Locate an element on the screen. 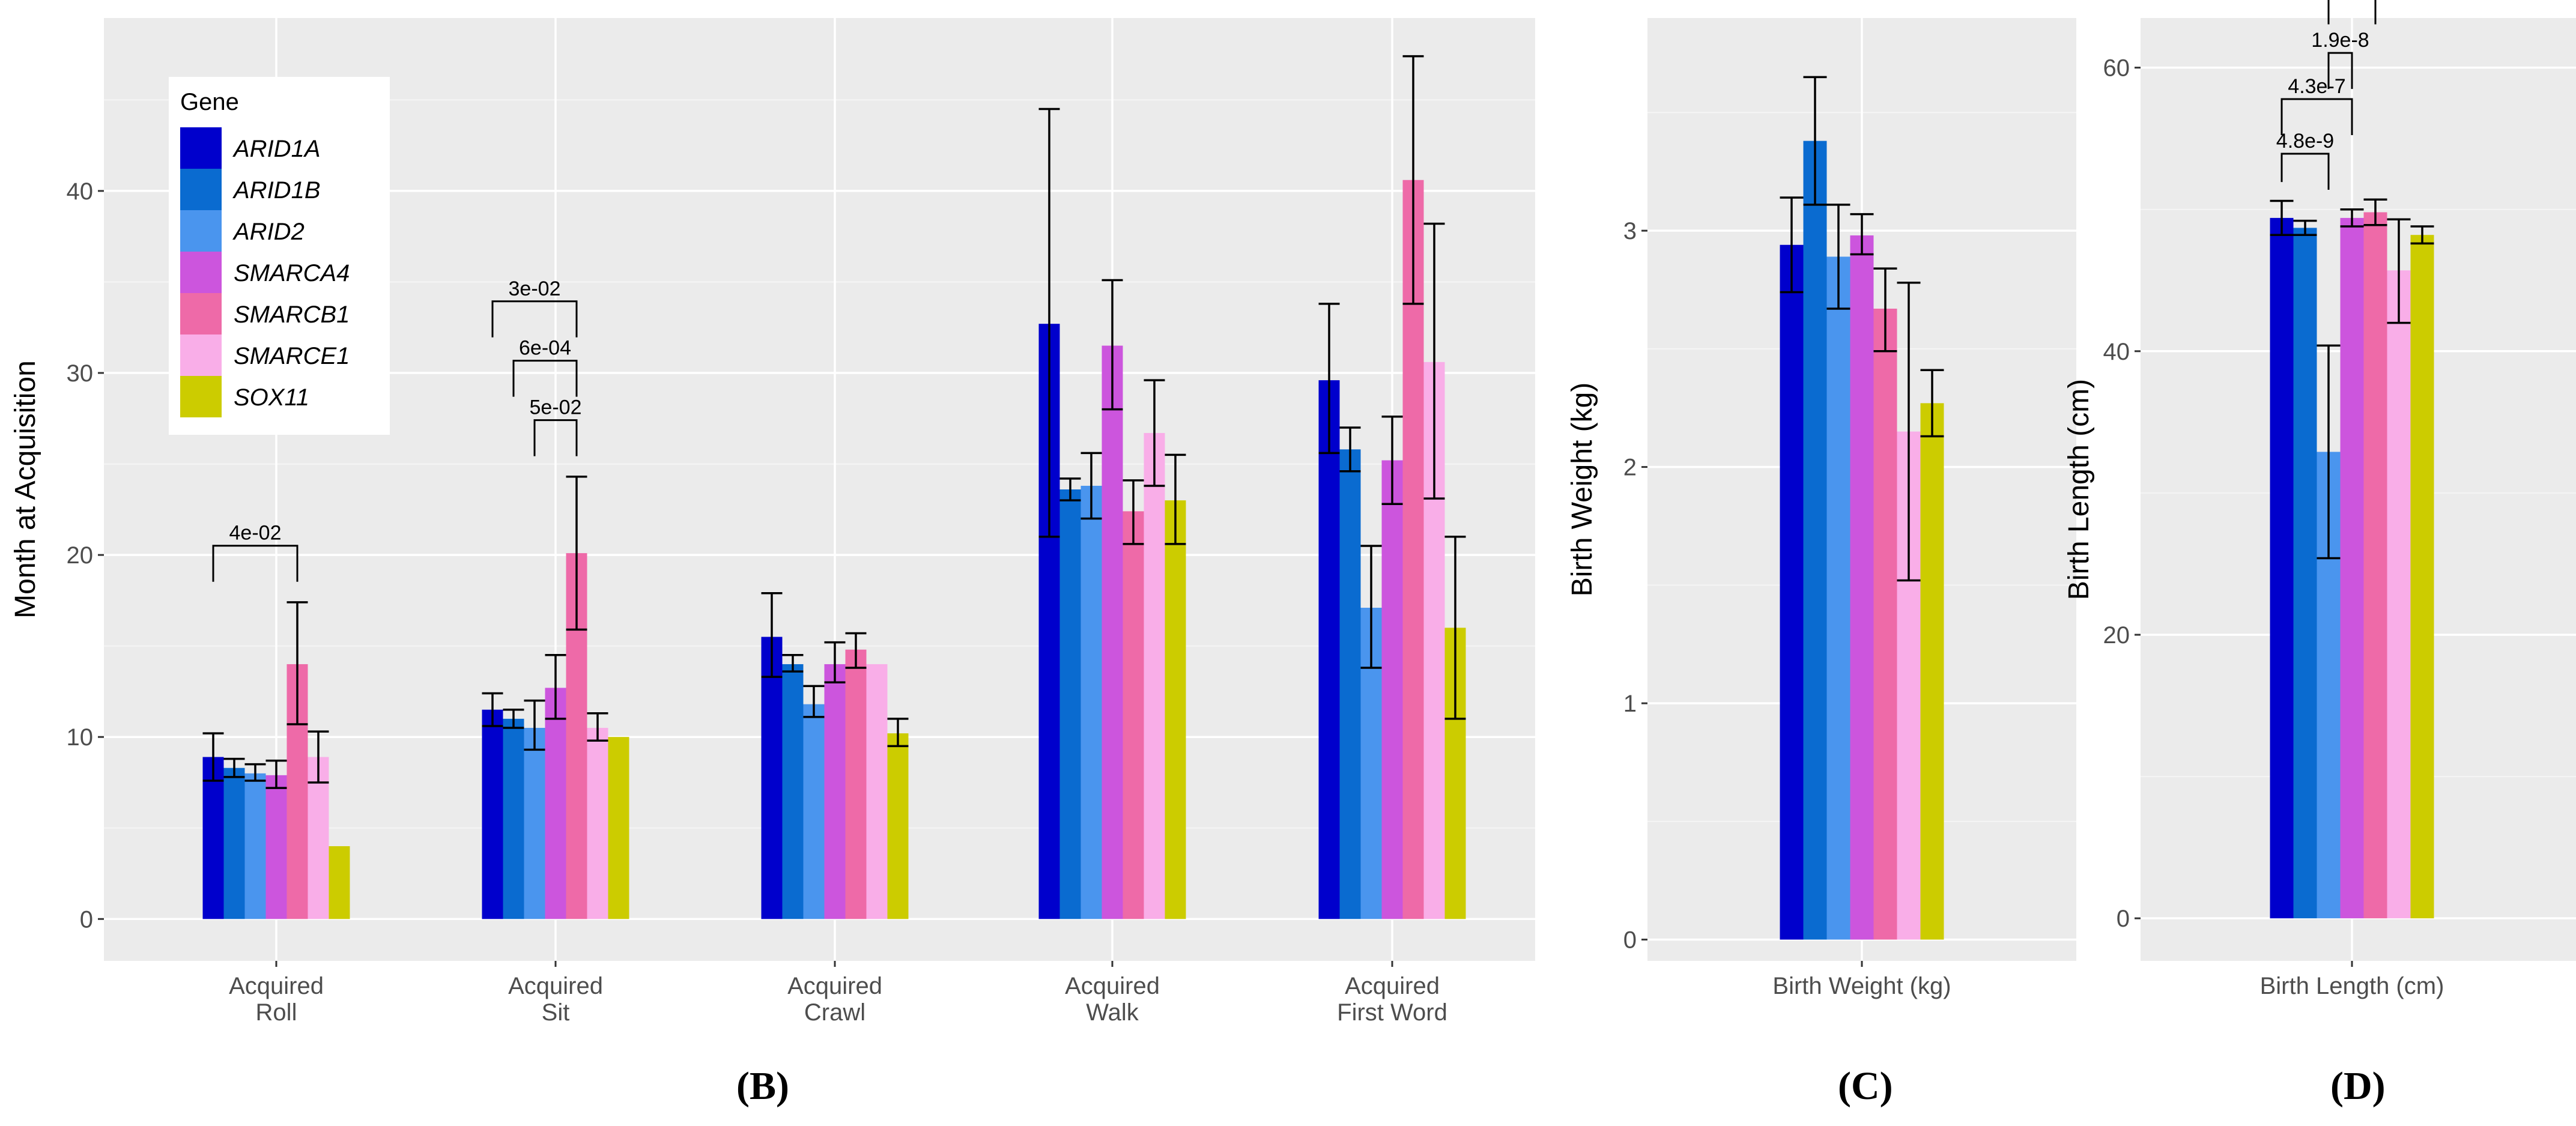 Image resolution: width=2576 pixels, height=1126 pixels. x-tick-label: Birth Length (cm) is located at coordinates (2352, 986).